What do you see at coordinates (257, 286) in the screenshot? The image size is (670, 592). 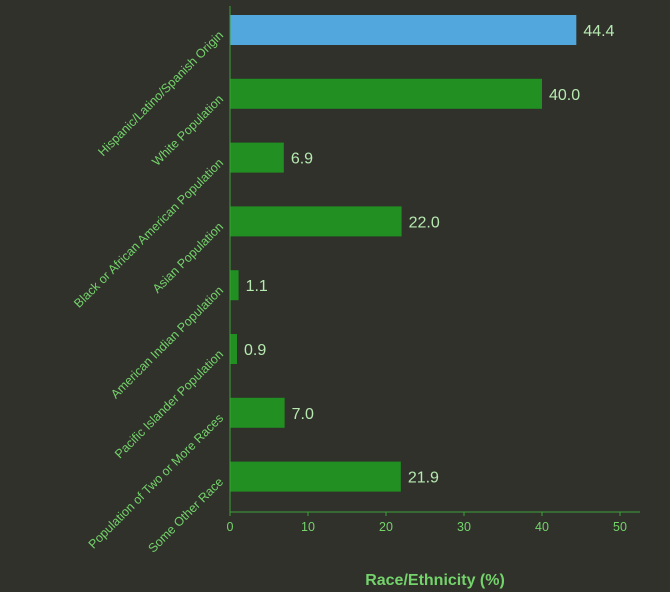 I see `bar-value-label: 1.1` at bounding box center [257, 286].